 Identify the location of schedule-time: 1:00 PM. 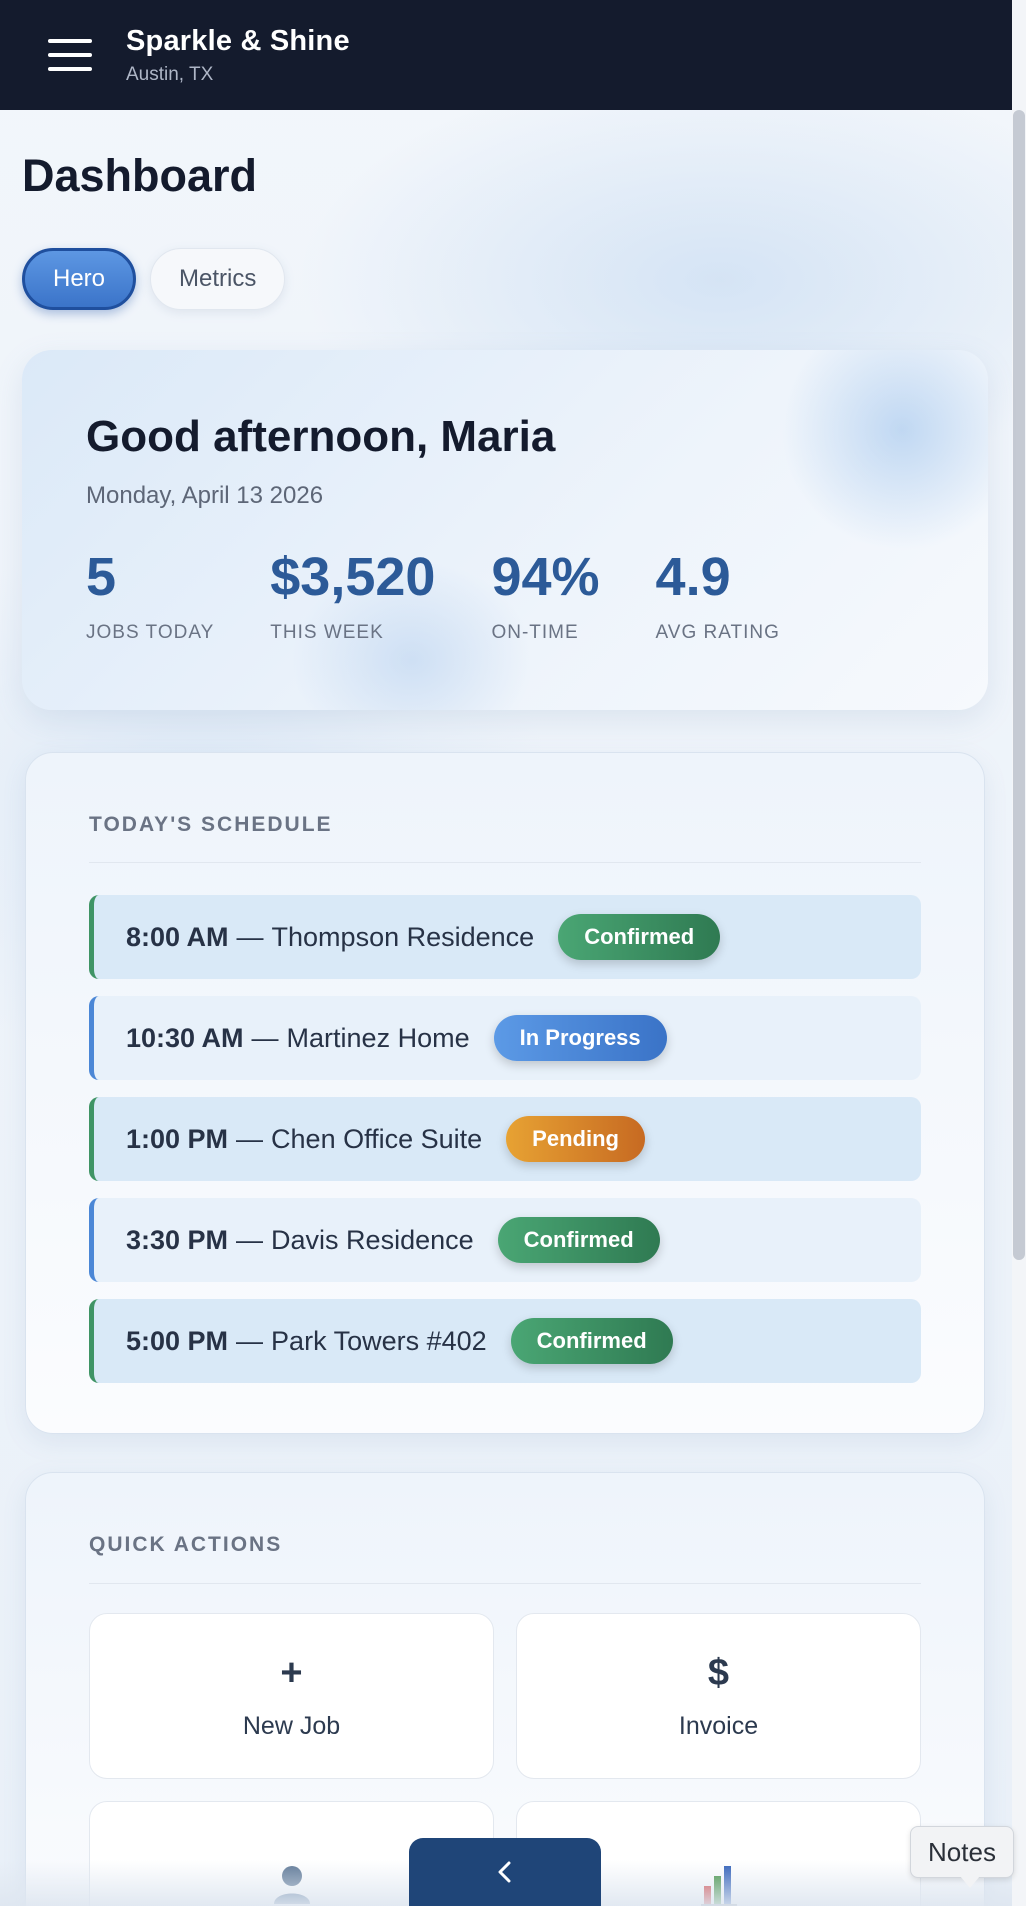
(177, 1138).